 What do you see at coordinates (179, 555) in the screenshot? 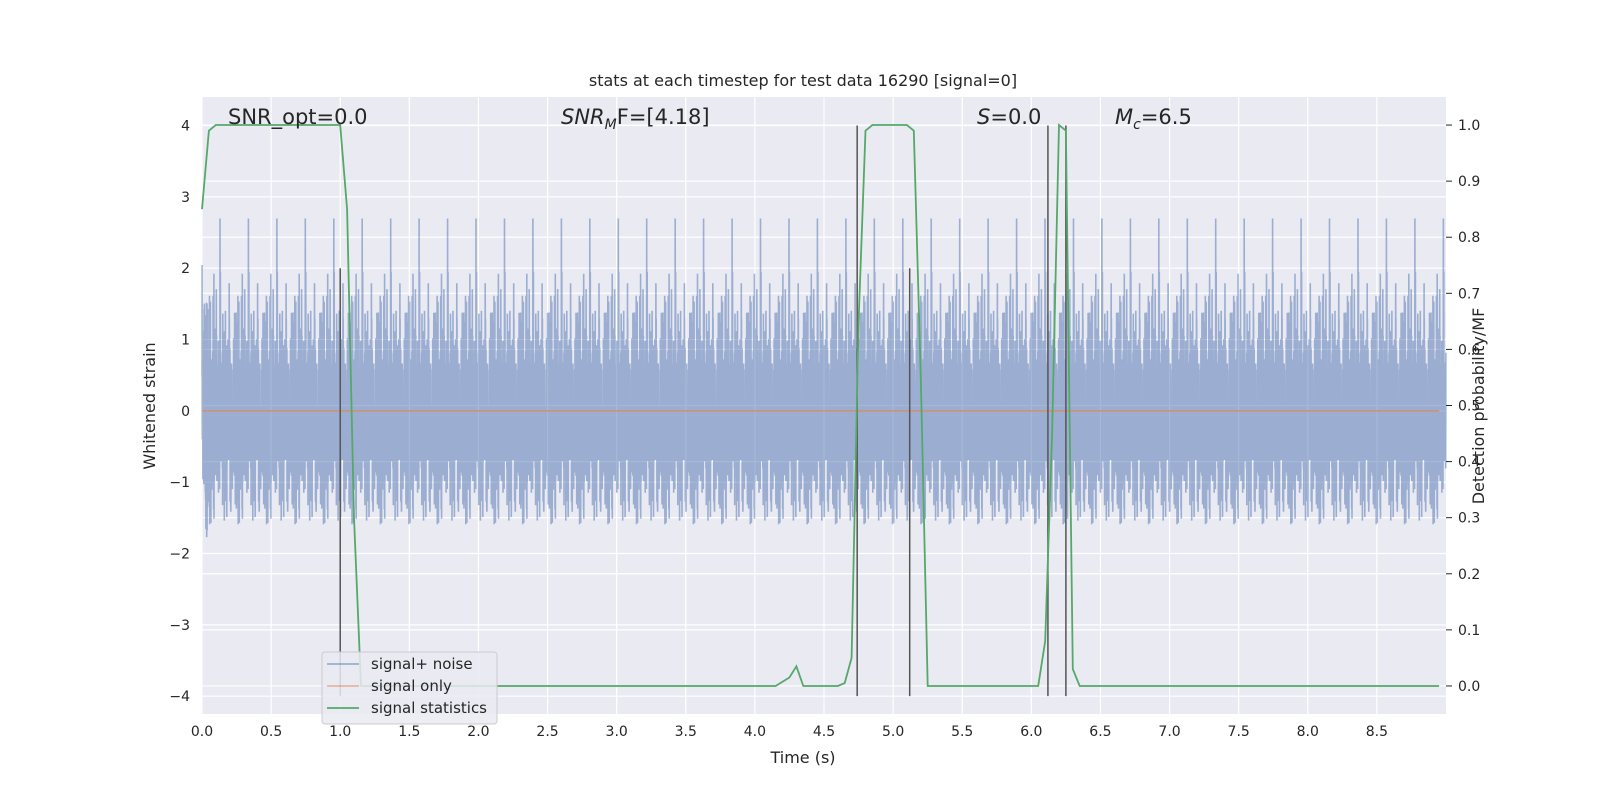
I see `y-left-tick-label-2: −2` at bounding box center [179, 555].